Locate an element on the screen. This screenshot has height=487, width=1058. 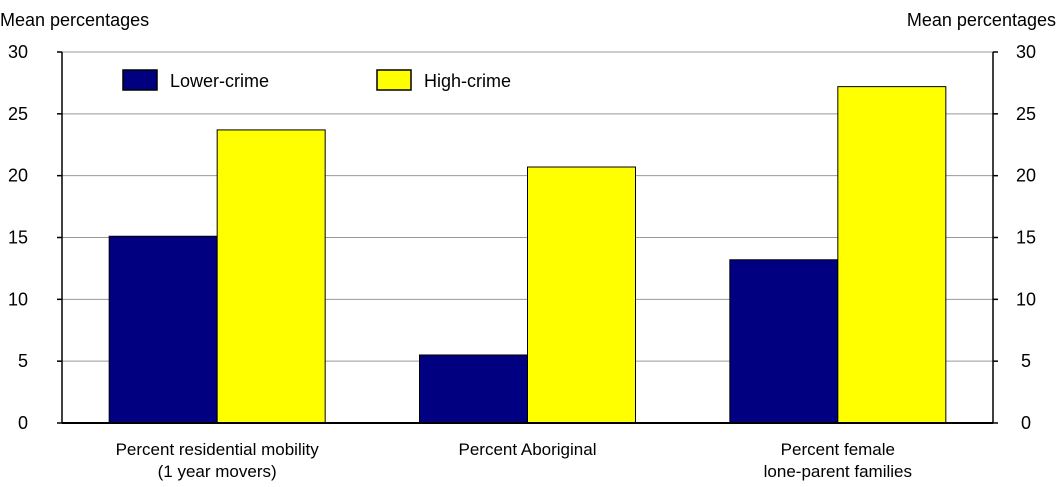
y-tick-label-right: 25 is located at coordinates (1026, 114).